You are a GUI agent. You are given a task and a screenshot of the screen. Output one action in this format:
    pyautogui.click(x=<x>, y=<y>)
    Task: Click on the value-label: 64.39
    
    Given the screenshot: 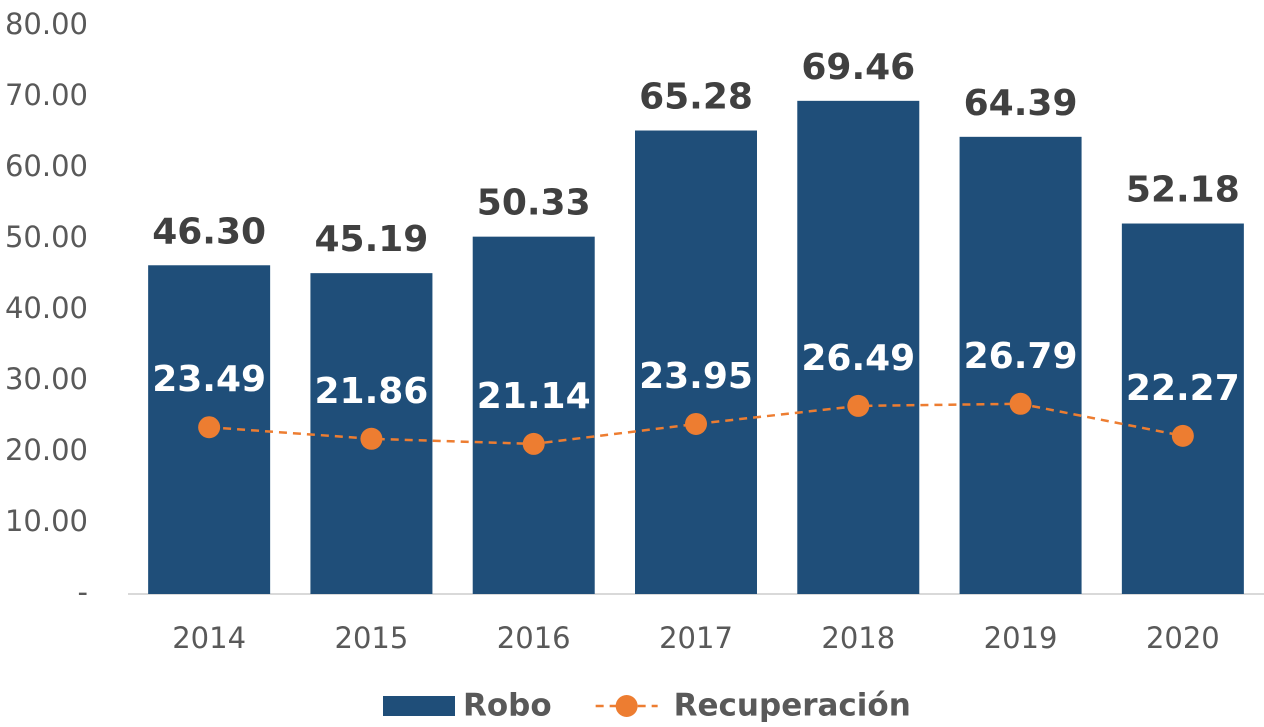 What is the action you would take?
    pyautogui.click(x=1021, y=103)
    